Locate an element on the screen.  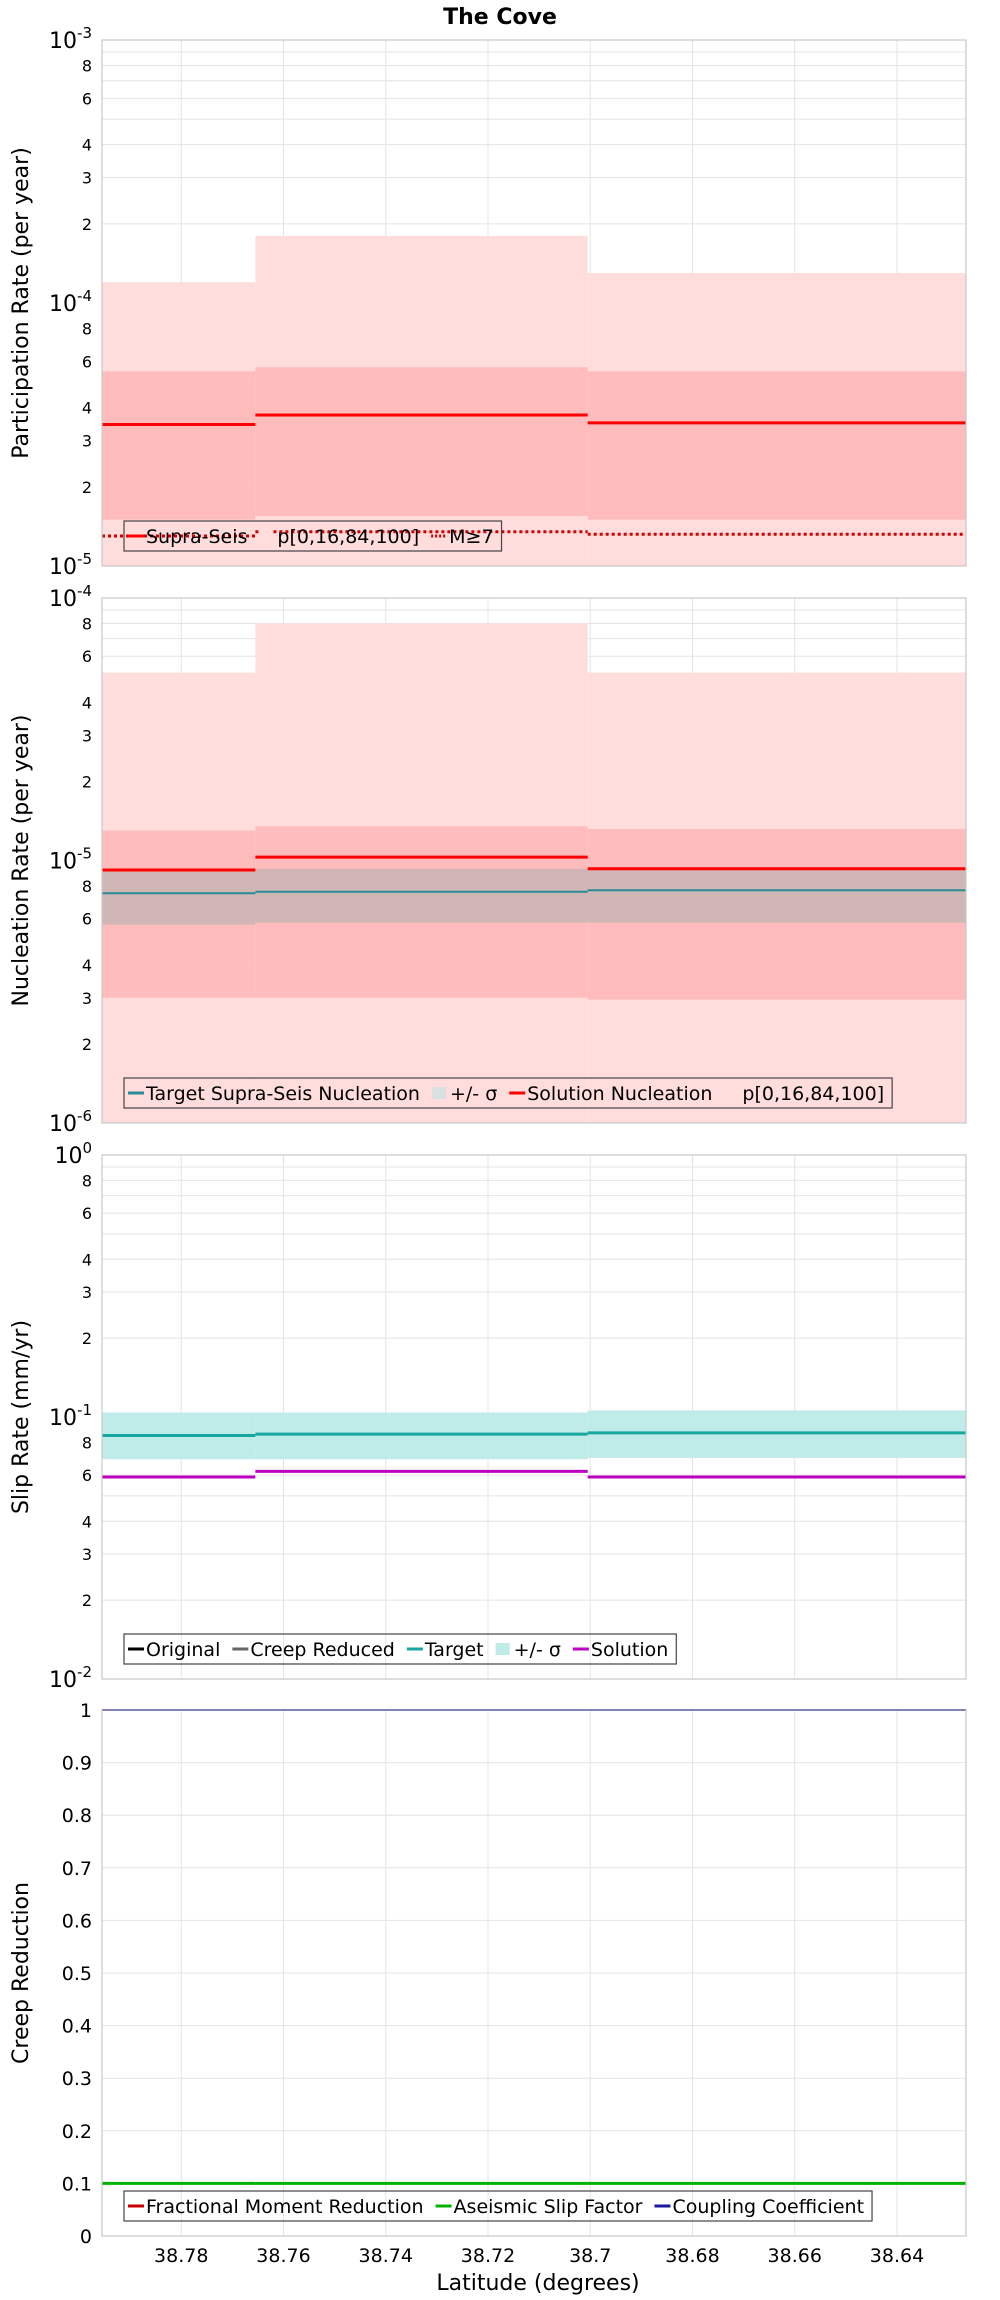
x-tick-label-5: 38.68 is located at coordinates (692, 2256).